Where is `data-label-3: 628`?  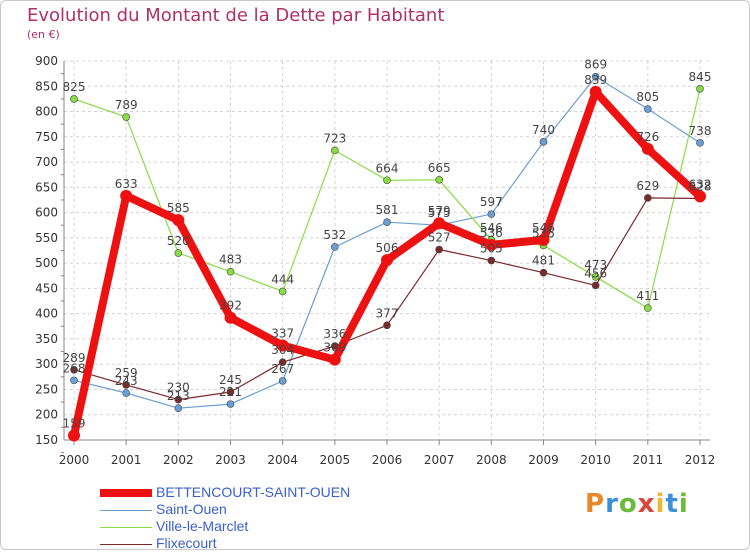
data-label-3: 628 is located at coordinates (700, 186).